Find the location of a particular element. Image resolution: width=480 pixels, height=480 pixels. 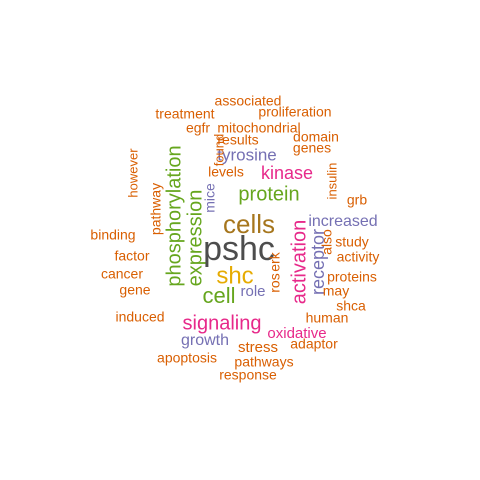

word-erk: erk is located at coordinates (275, 261).